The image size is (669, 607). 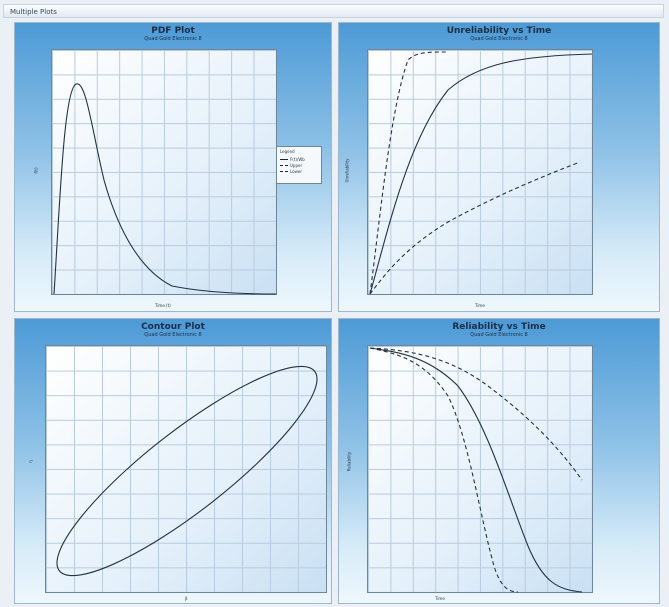 I want to click on pdf-plot-grid, so click(x=164, y=172).